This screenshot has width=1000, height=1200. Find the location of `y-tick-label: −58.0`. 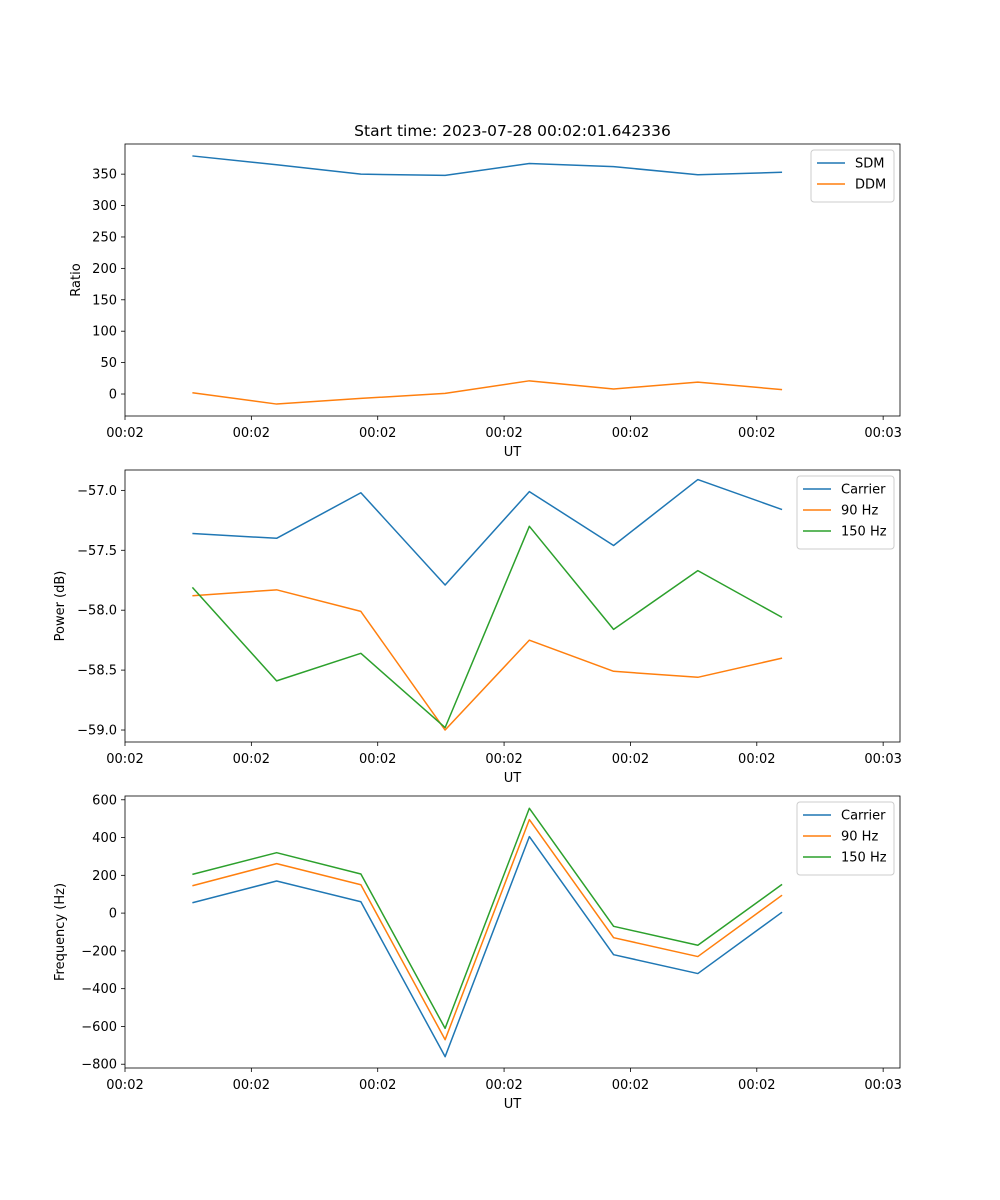

y-tick-label: −58.0 is located at coordinates (97, 611).